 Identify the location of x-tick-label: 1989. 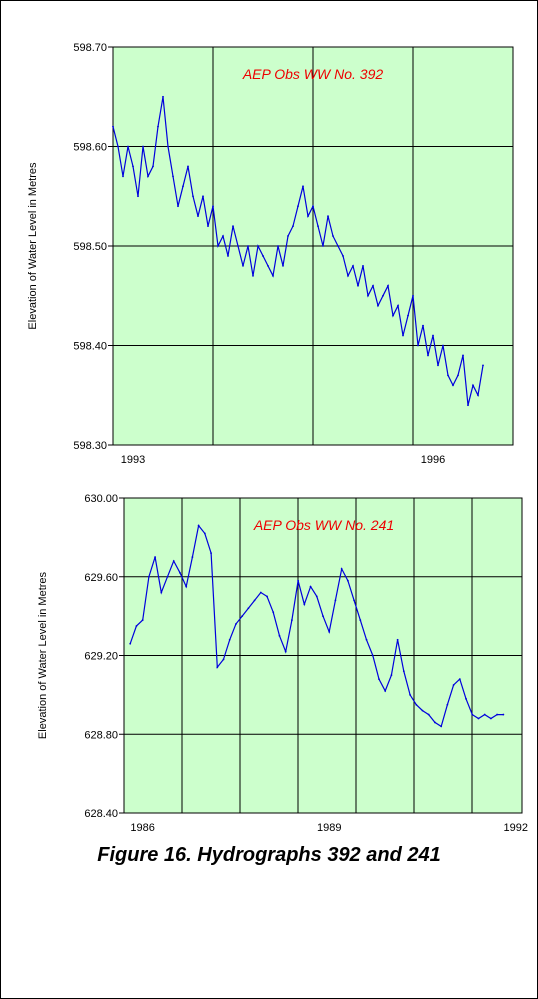
(329, 828).